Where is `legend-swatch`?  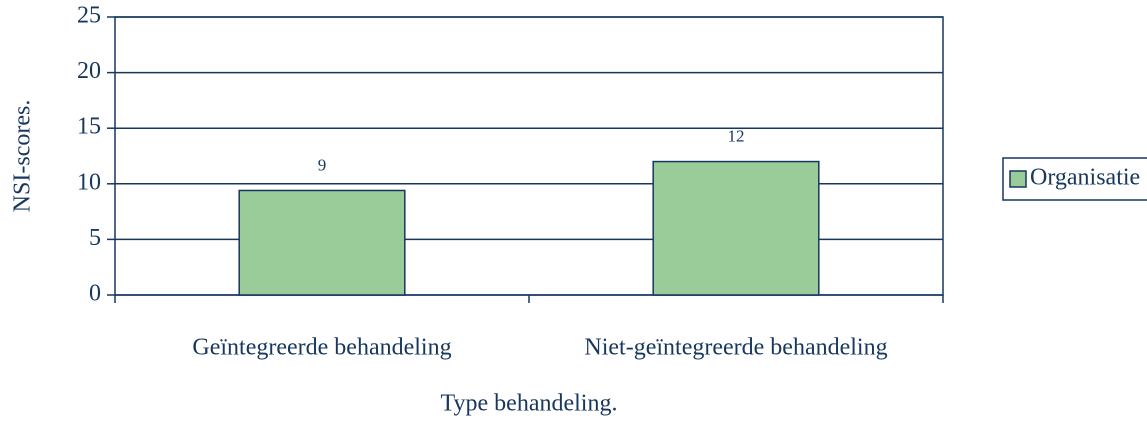 legend-swatch is located at coordinates (1018, 179).